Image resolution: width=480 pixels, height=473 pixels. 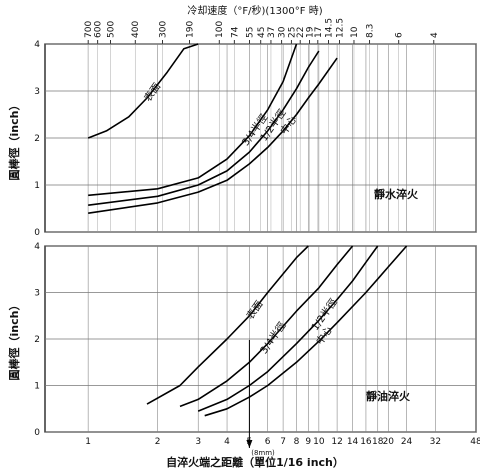 What do you see at coordinates (389, 442) in the screenshot?
I see `bottom-tick-label: 20` at bounding box center [389, 442].